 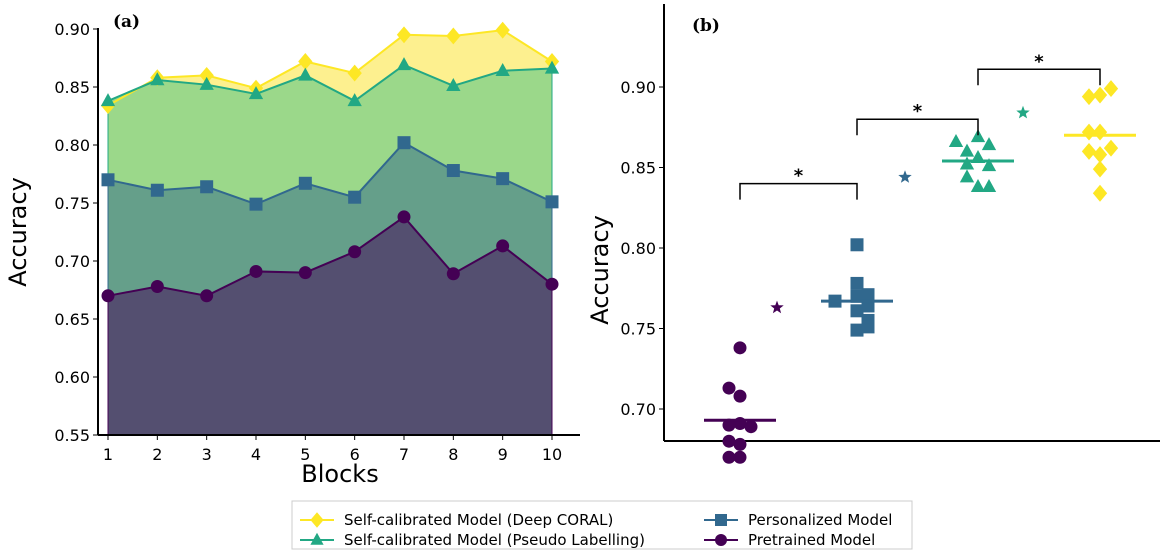 What do you see at coordinates (72, 203) in the screenshot?
I see `y-tick-label: 0.75` at bounding box center [72, 203].